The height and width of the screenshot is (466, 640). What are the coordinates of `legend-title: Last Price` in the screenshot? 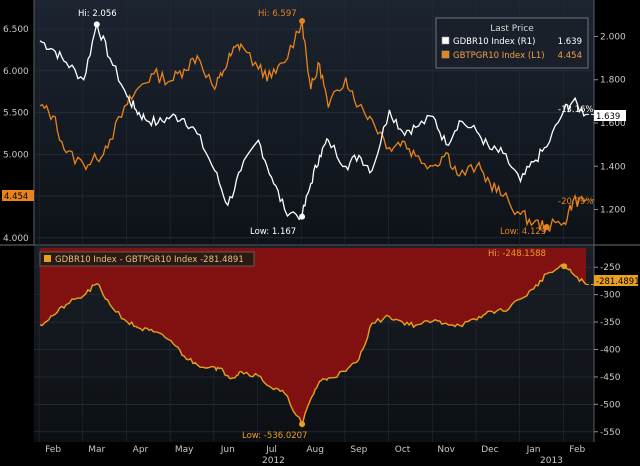 It's located at (512, 29).